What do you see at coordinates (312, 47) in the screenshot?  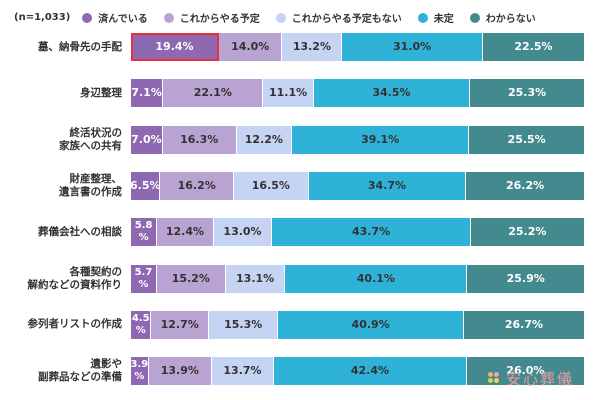 I see `bar-segment: 13.2%` at bounding box center [312, 47].